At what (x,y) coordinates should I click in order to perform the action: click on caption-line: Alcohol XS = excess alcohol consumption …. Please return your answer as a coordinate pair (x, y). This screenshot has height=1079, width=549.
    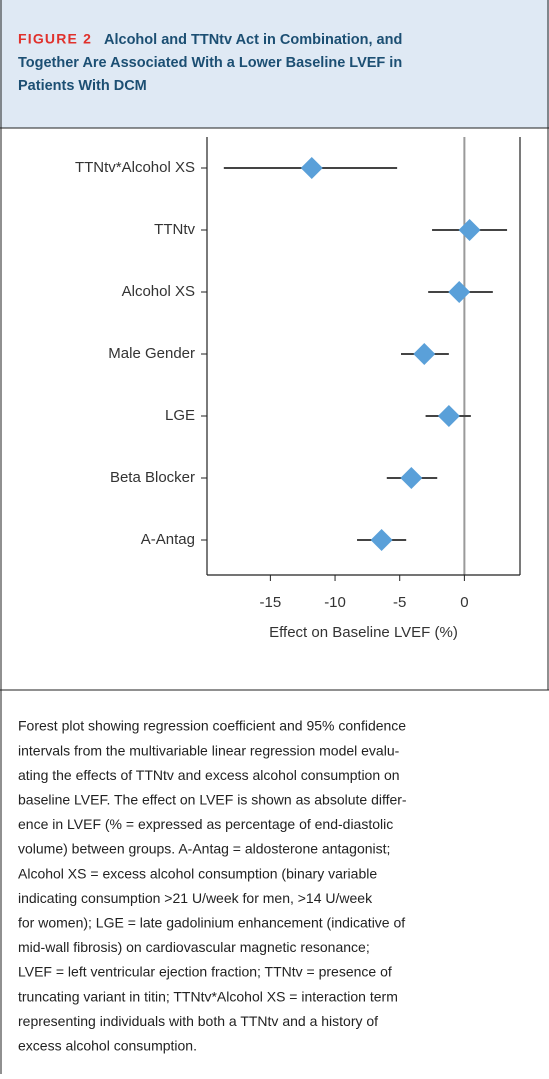
    Looking at the image, I should click on (197, 873).